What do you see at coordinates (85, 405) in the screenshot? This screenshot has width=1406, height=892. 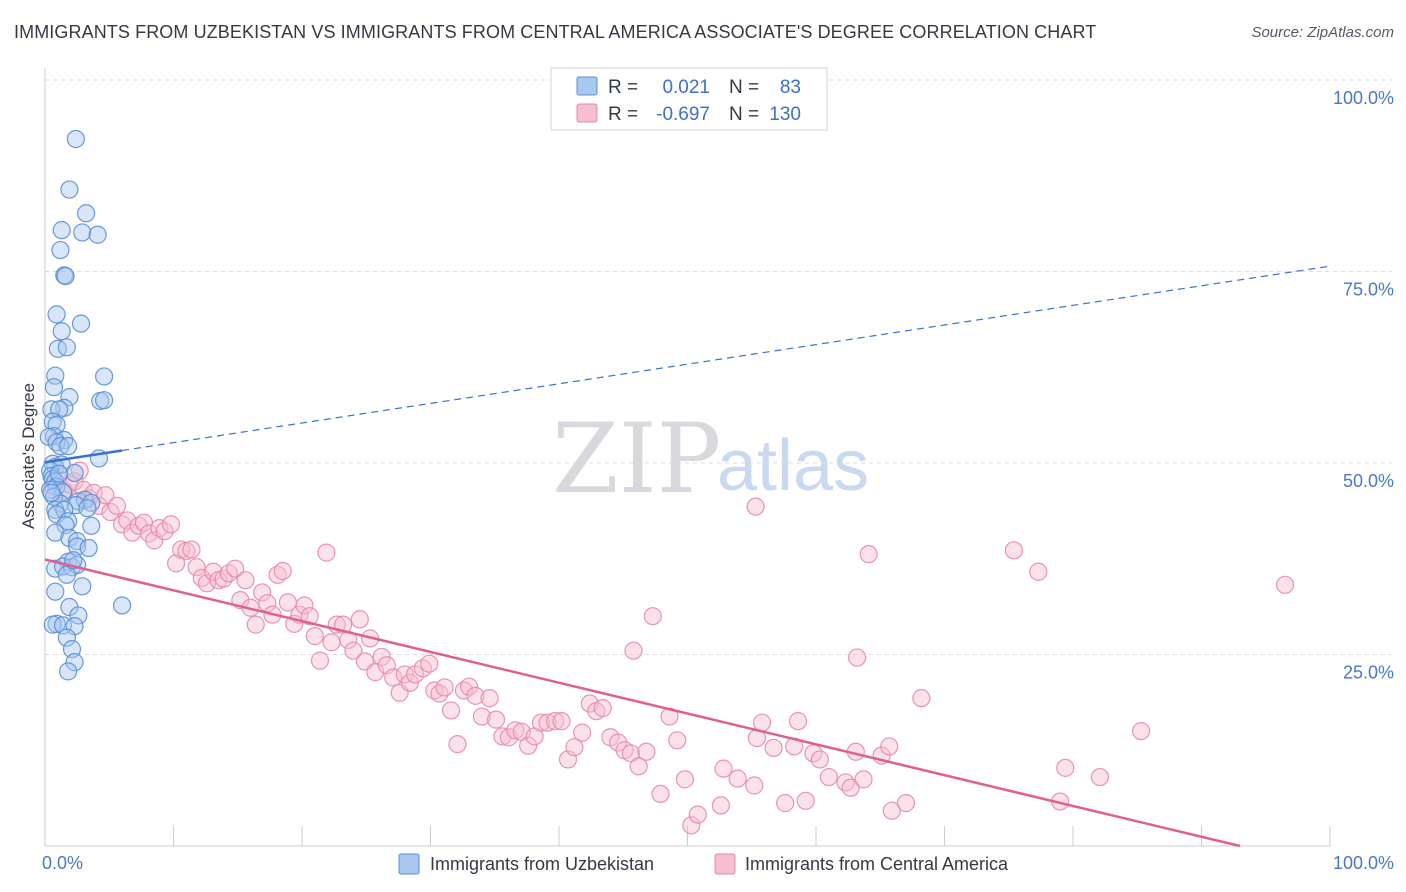 I see `series-uzbekistan` at bounding box center [85, 405].